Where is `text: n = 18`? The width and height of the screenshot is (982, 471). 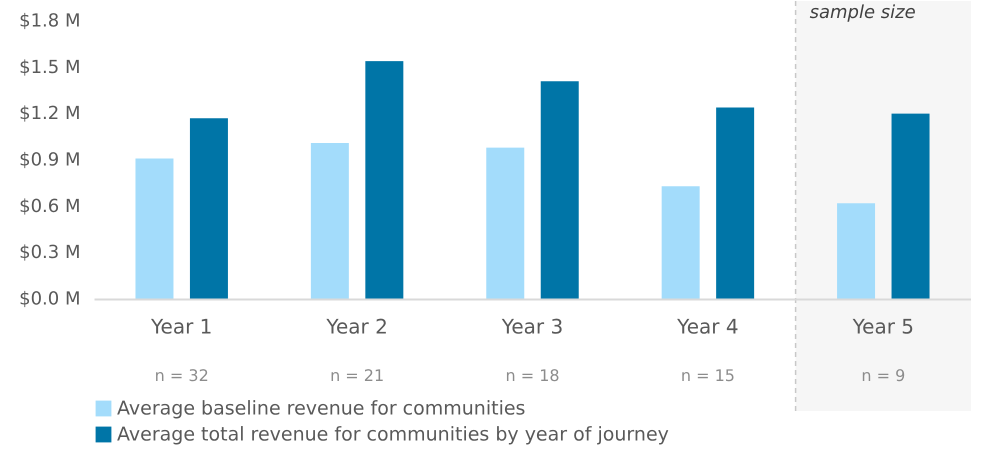 text: n = 18 is located at coordinates (532, 375).